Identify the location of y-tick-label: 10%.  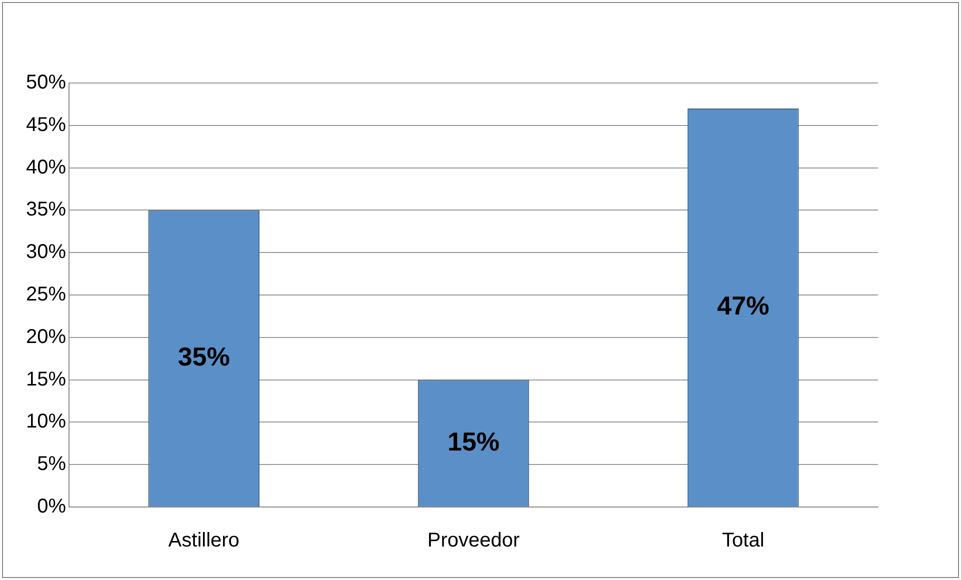
(46, 421).